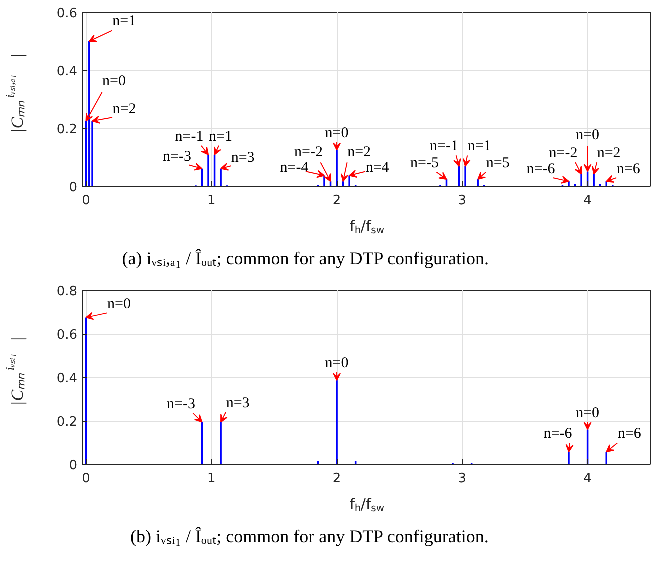  What do you see at coordinates (306, 258) in the screenshot?
I see `text: (a) iᵥₛᵢ,ₐ₁ / Îₒᵤₜ; common for any DTP configuration.` at bounding box center [306, 258].